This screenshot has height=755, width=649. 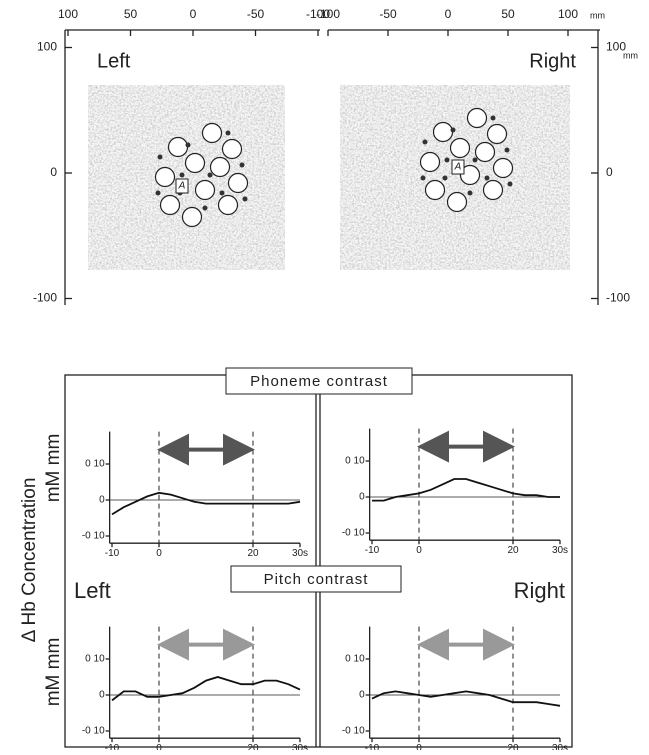 I want to click on y-title: Δ Hb Concentration, so click(x=29, y=560).